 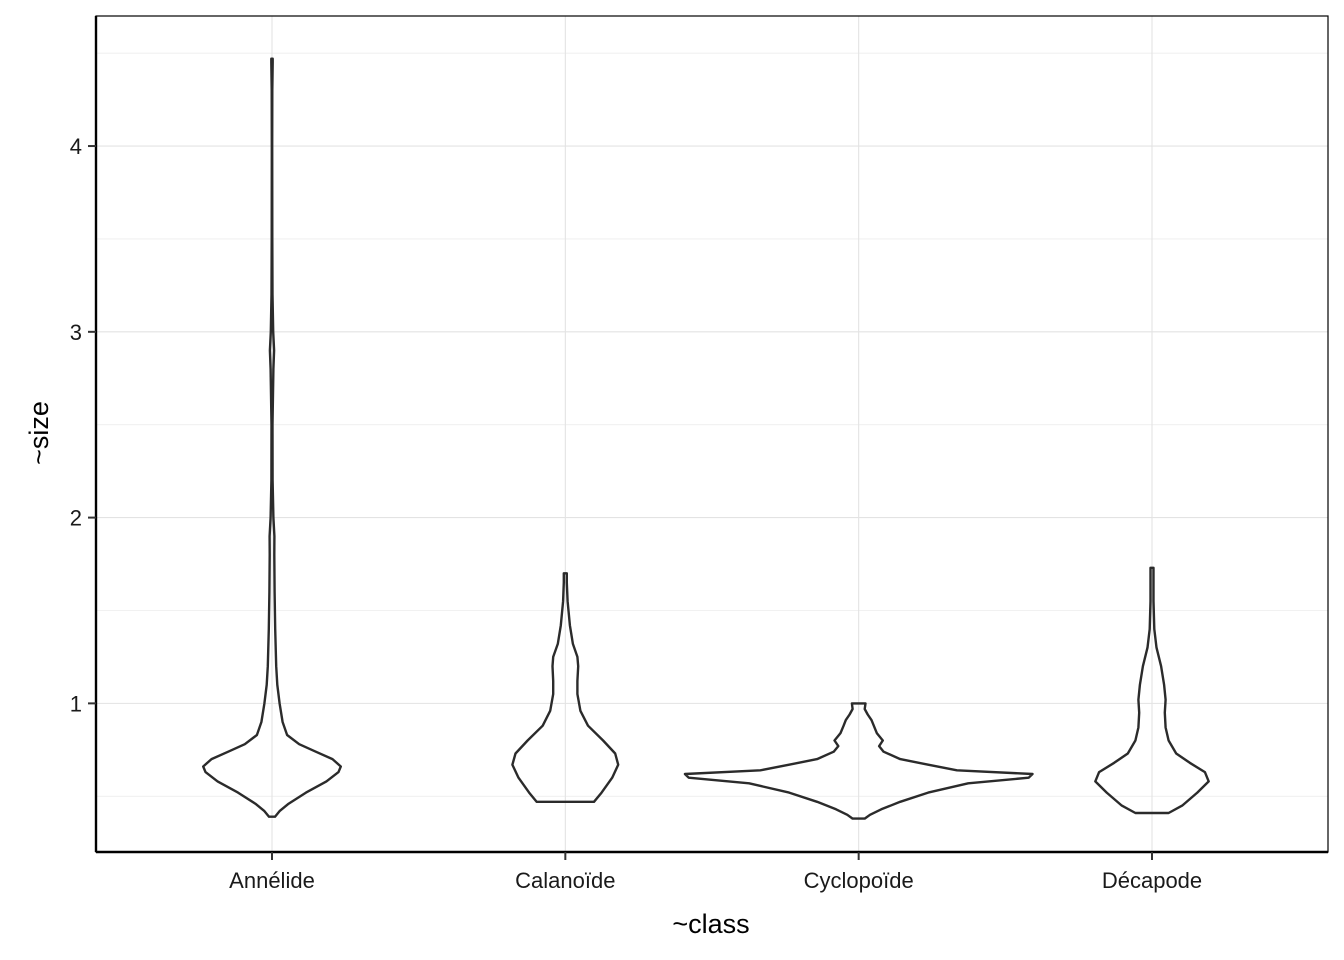 What do you see at coordinates (565, 880) in the screenshot?
I see `x-tick-label: Calanoïde` at bounding box center [565, 880].